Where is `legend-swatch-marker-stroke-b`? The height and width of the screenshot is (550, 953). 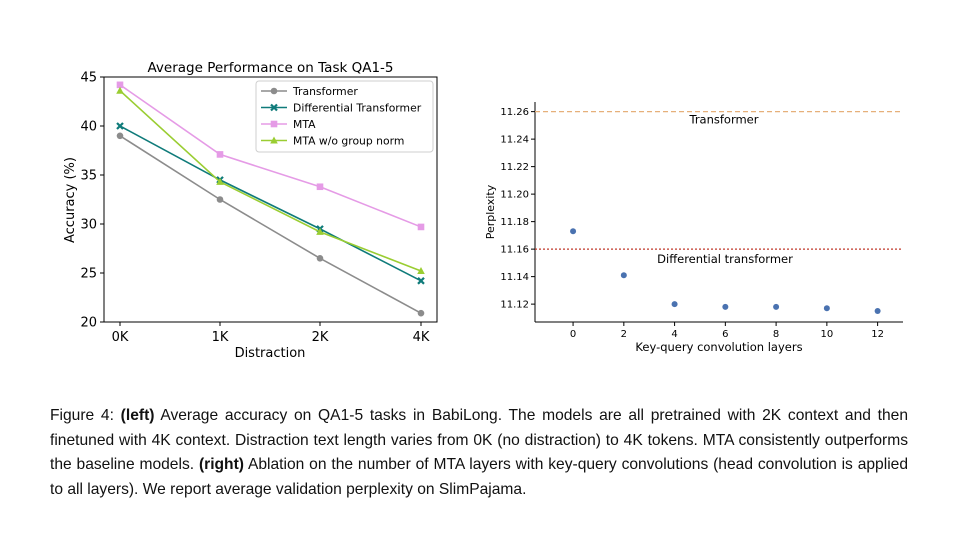 legend-swatch-marker-stroke-b is located at coordinates (274, 107).